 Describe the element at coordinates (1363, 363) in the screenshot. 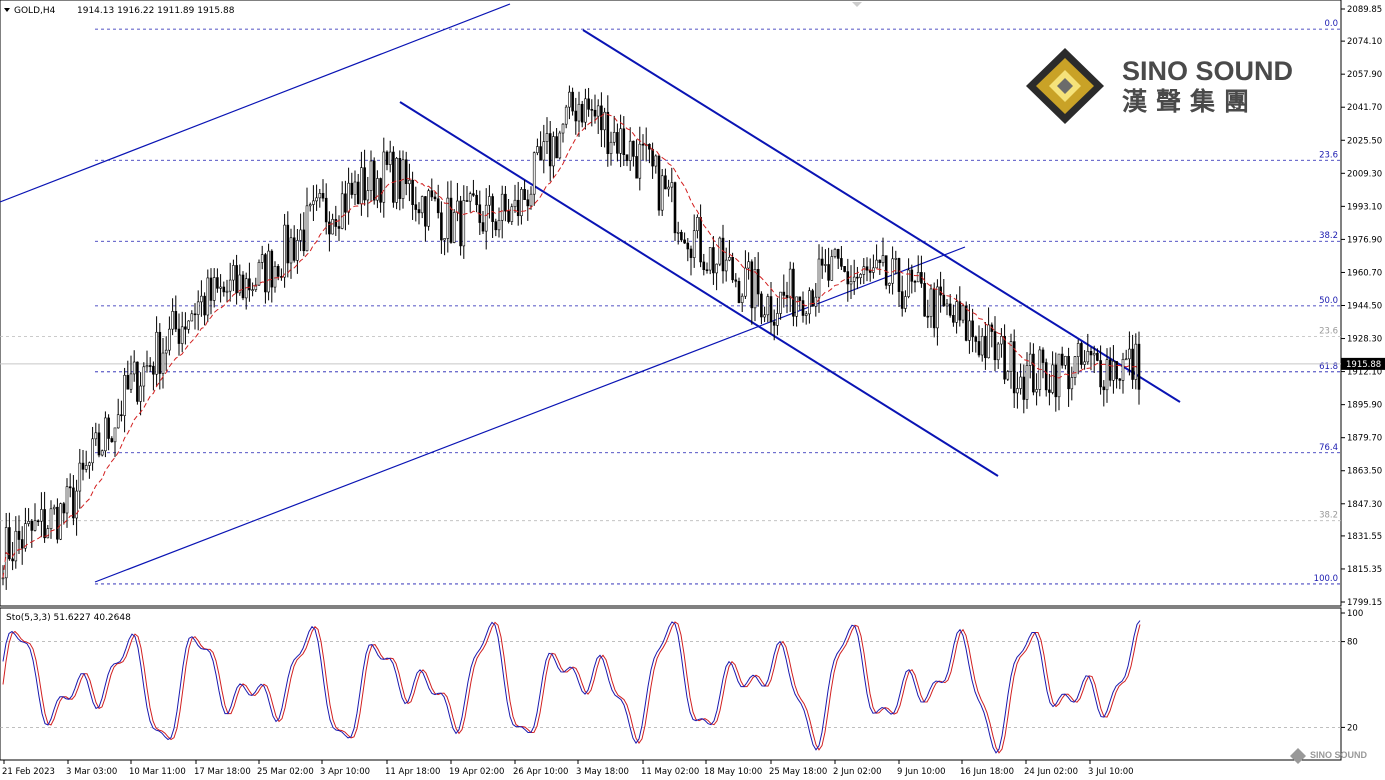

I see `current-price-box` at that location.